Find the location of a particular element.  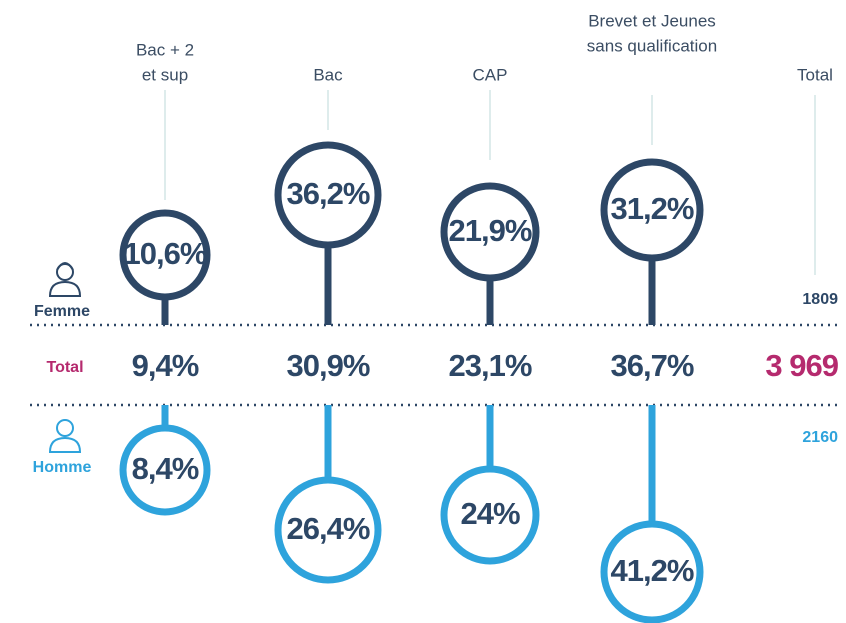

column-label: Total is located at coordinates (815, 74).